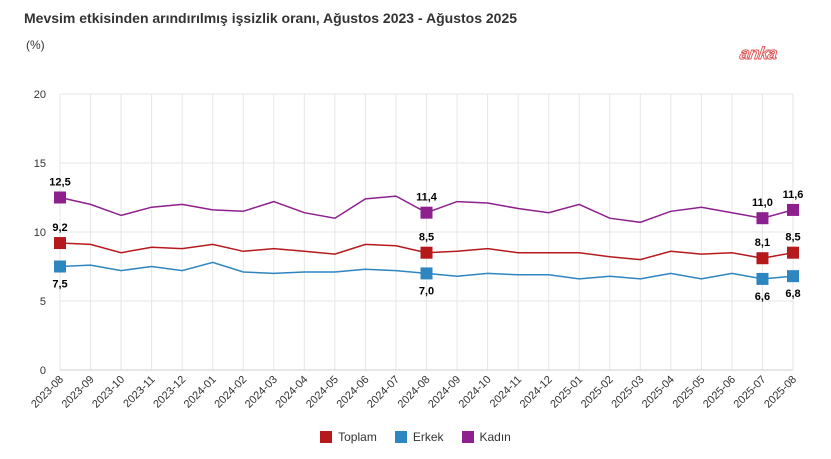 The width and height of the screenshot is (831, 459). Describe the element at coordinates (357, 437) in the screenshot. I see `legend-label: Toplam` at that location.